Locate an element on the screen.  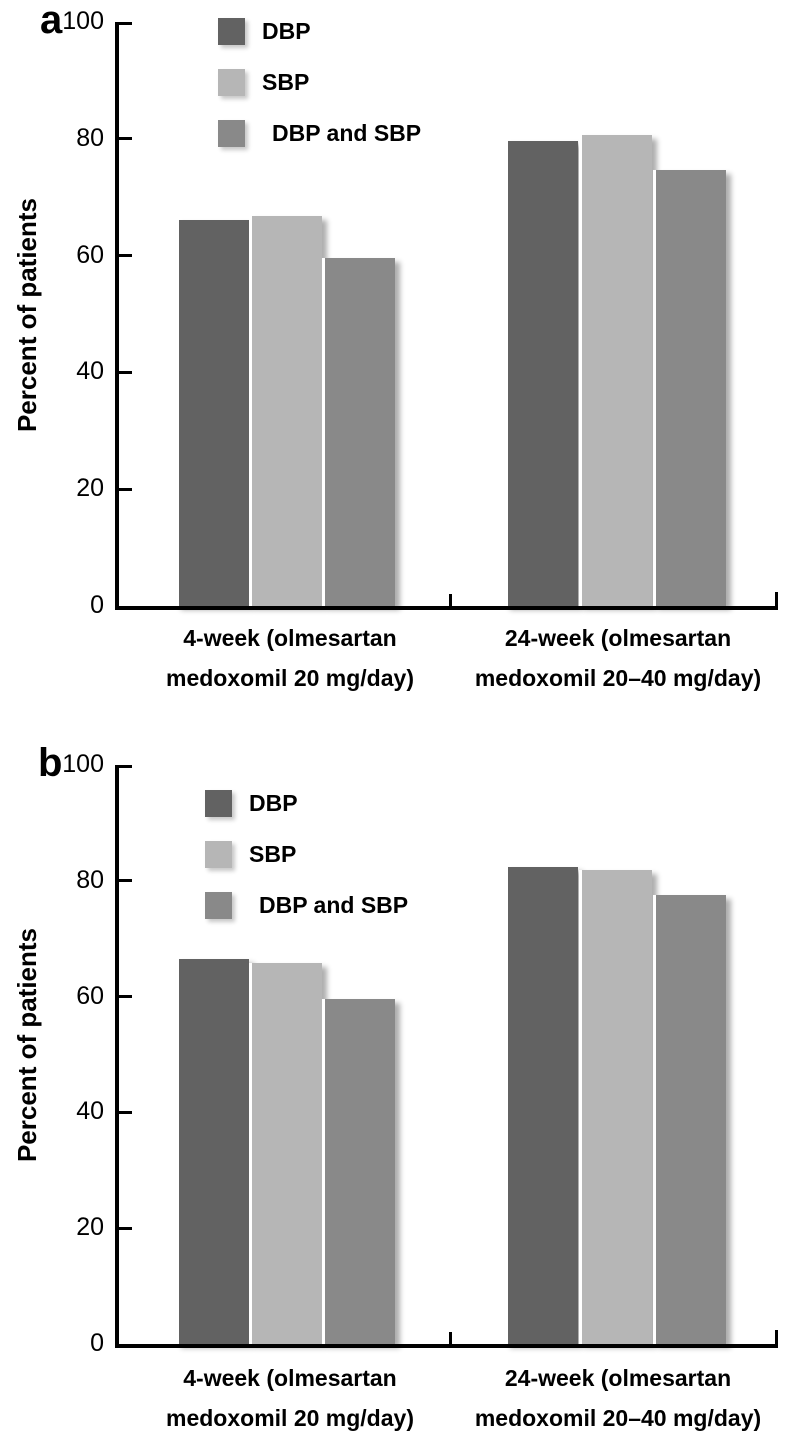
bar-a-dbp-group2 is located at coordinates (541, 373).